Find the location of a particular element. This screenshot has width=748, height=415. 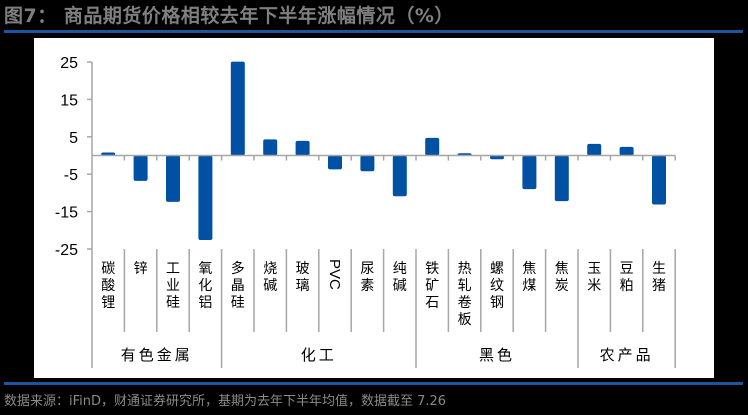

source-note: 数据来源：iFinD，财通证券研究所，基期为去年下半年均值，数据截至 7.26 is located at coordinates (225, 401).